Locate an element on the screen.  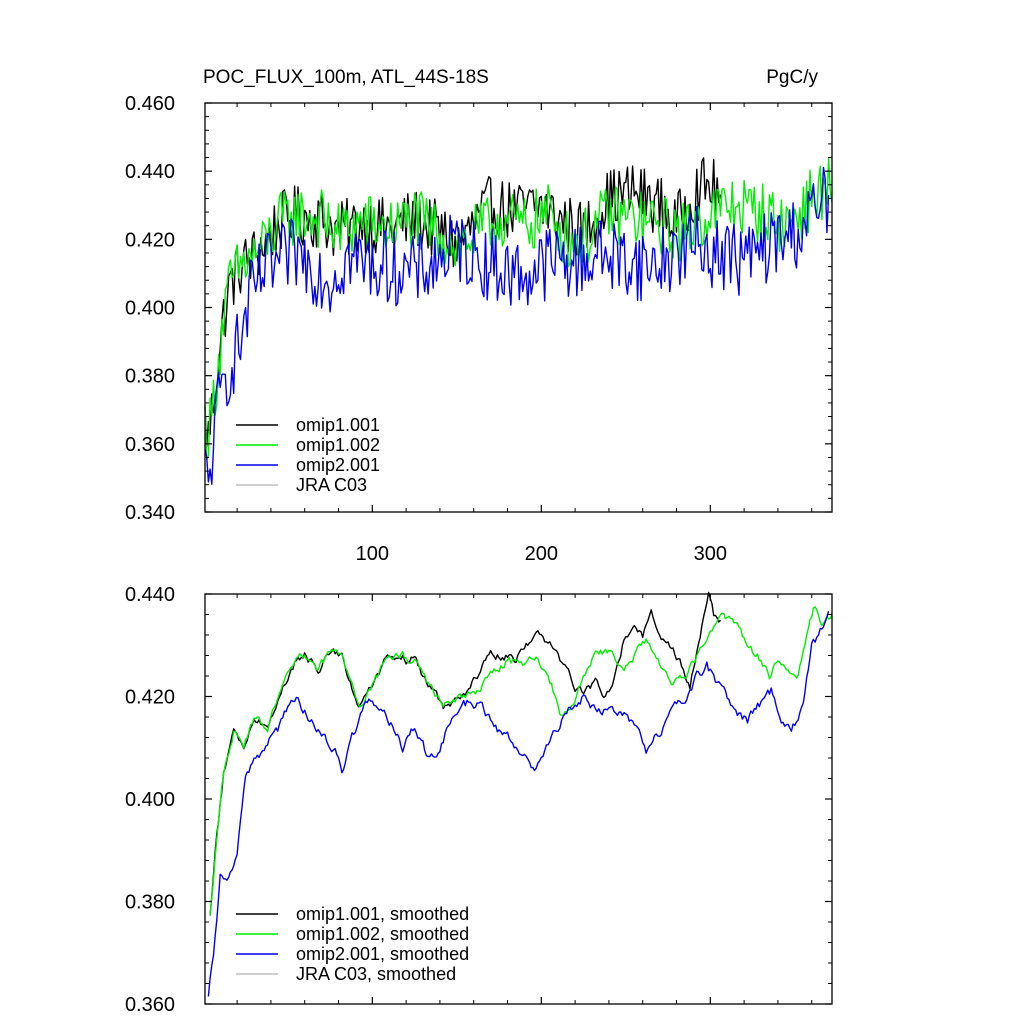
top-chart-title: POC_FLUX_100m, ATL_44S-18S is located at coordinates (346, 77).